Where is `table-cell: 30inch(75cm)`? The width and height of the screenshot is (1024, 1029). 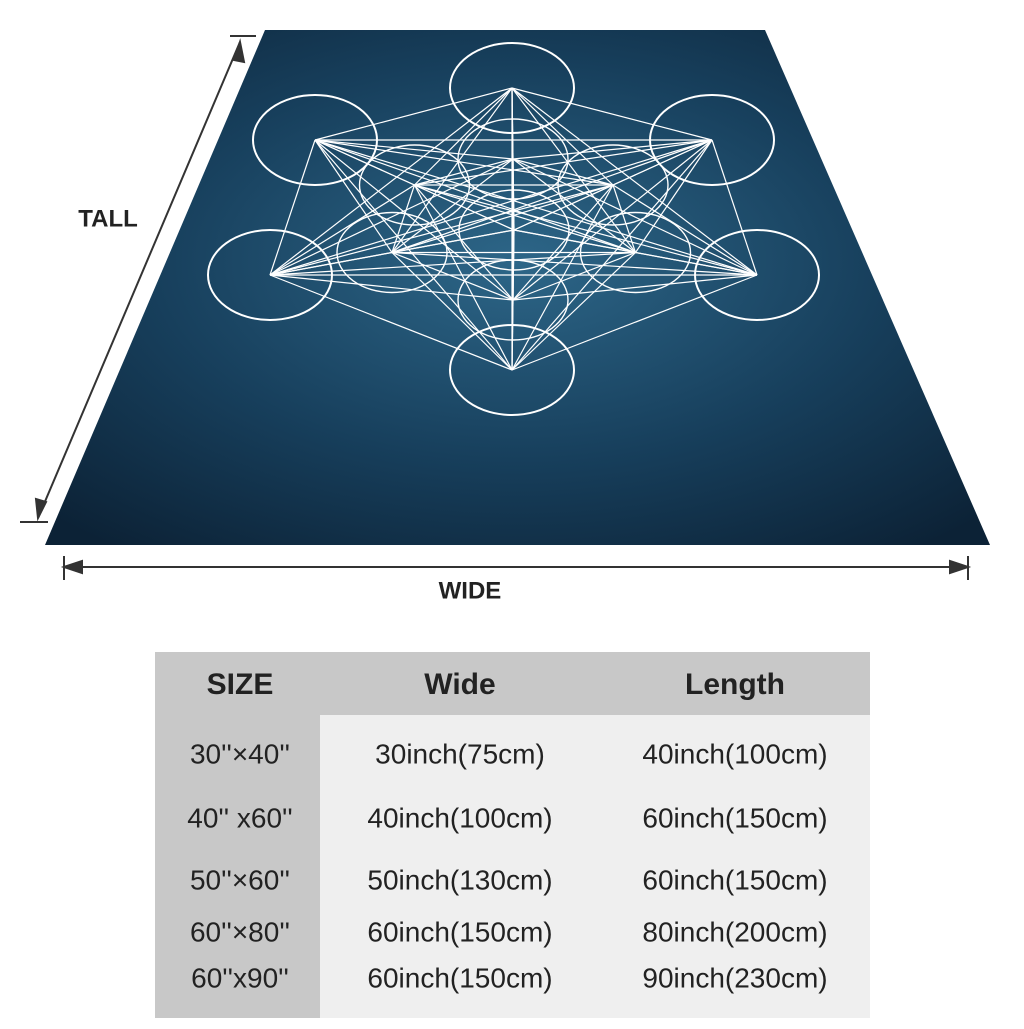
table-cell: 30inch(75cm) is located at coordinates (460, 753).